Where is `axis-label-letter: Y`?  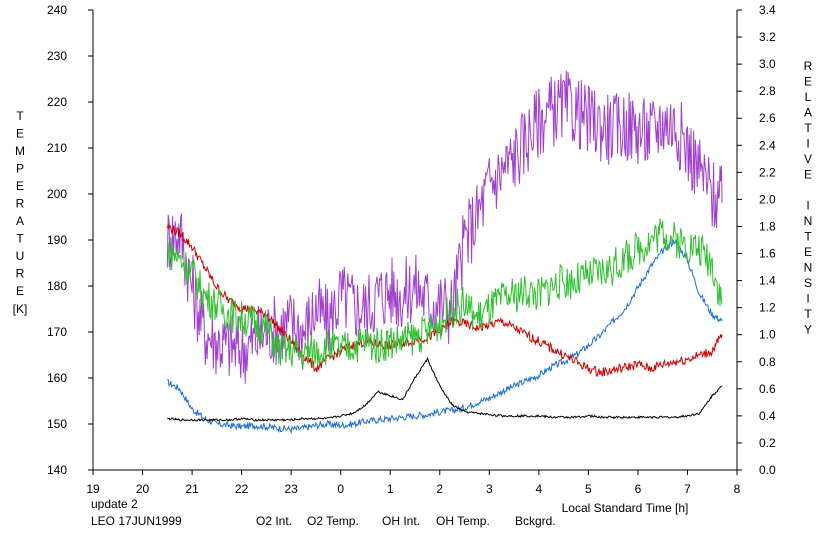
axis-label-letter: Y is located at coordinates (808, 330).